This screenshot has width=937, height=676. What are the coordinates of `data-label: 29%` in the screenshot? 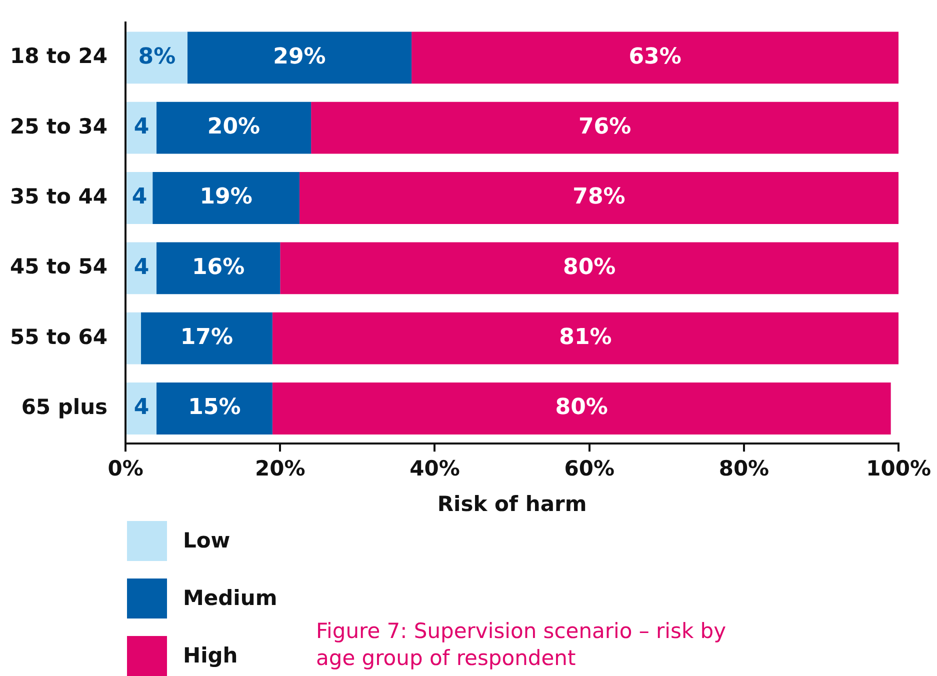 It's located at (299, 57).